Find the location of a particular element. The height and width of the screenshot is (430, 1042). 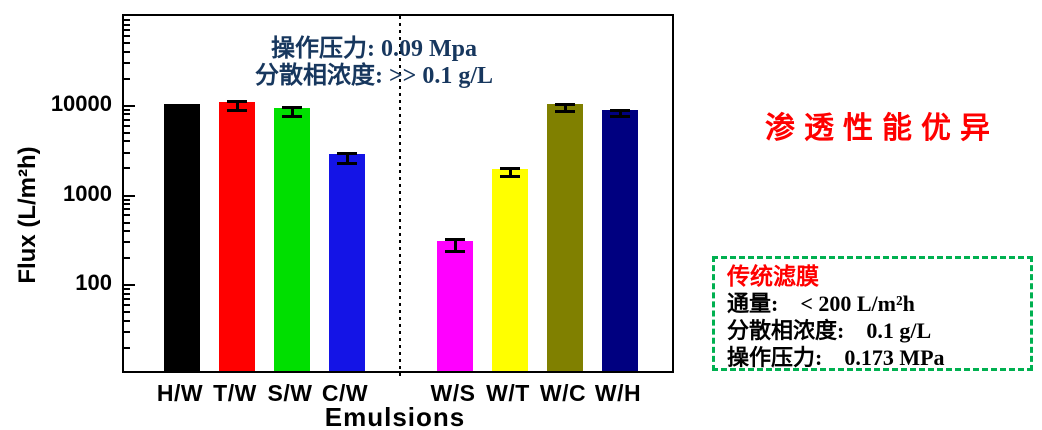

y-tick-label: 100 is located at coordinates (93, 283).